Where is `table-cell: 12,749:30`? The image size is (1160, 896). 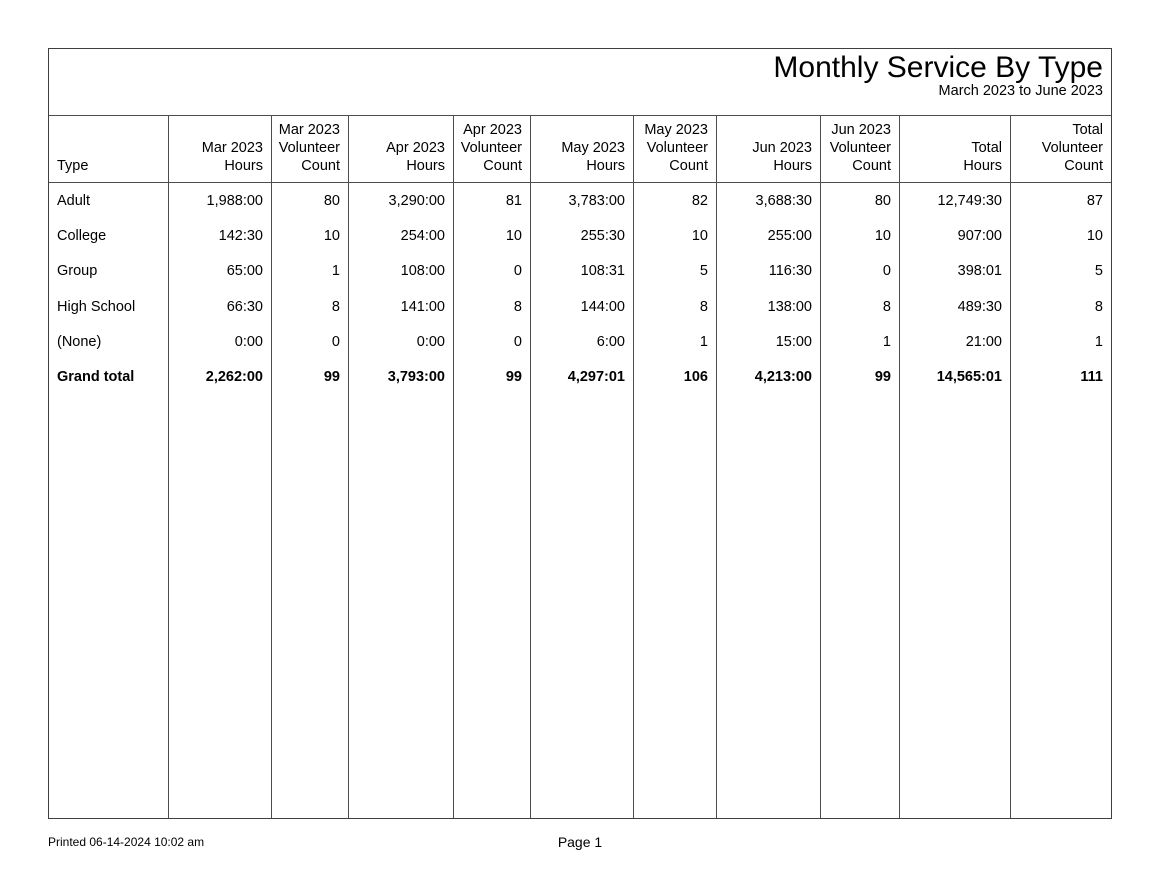 table-cell: 12,749:30 is located at coordinates (955, 201).